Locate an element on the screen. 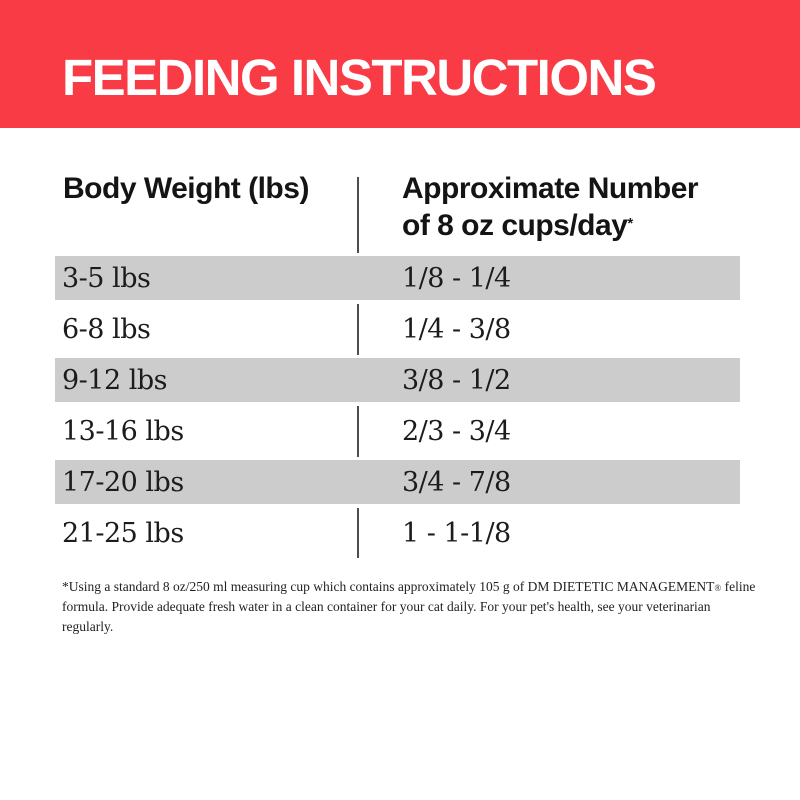  cups-per-day-value: 1 - 1-1/8 is located at coordinates (456, 533).